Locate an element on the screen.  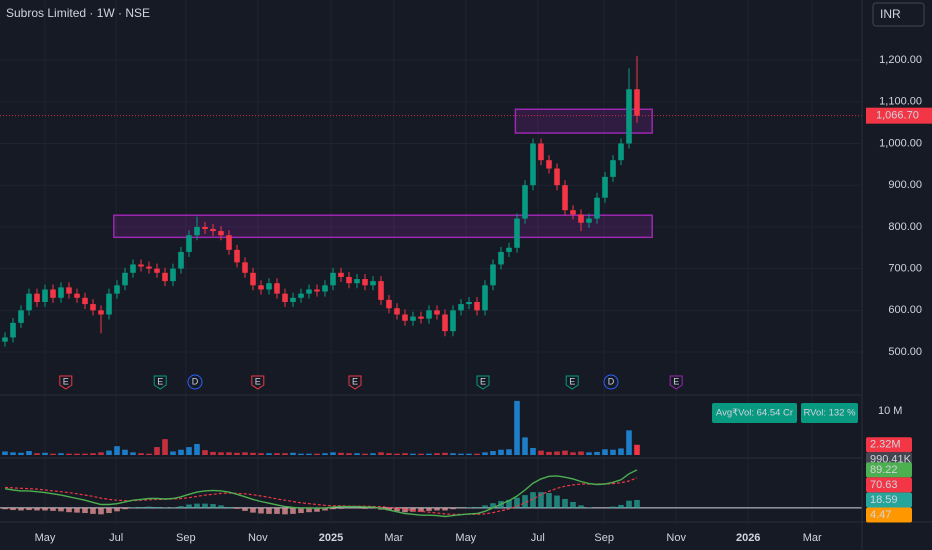
last-price-label: 1,066.70 is located at coordinates (897, 116).